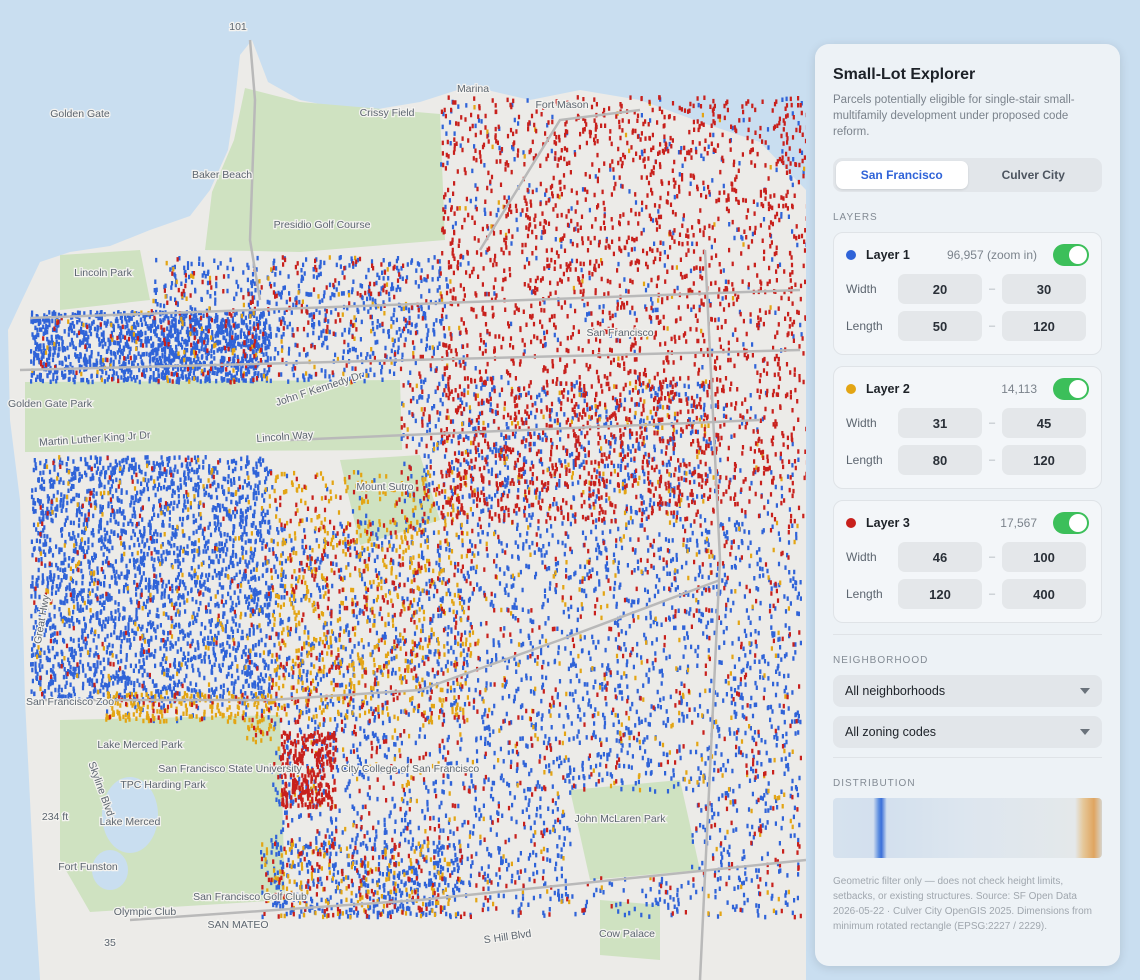 This screenshot has height=980, width=1140. What do you see at coordinates (285, 437) in the screenshot?
I see `map-label: Lincoln Way` at bounding box center [285, 437].